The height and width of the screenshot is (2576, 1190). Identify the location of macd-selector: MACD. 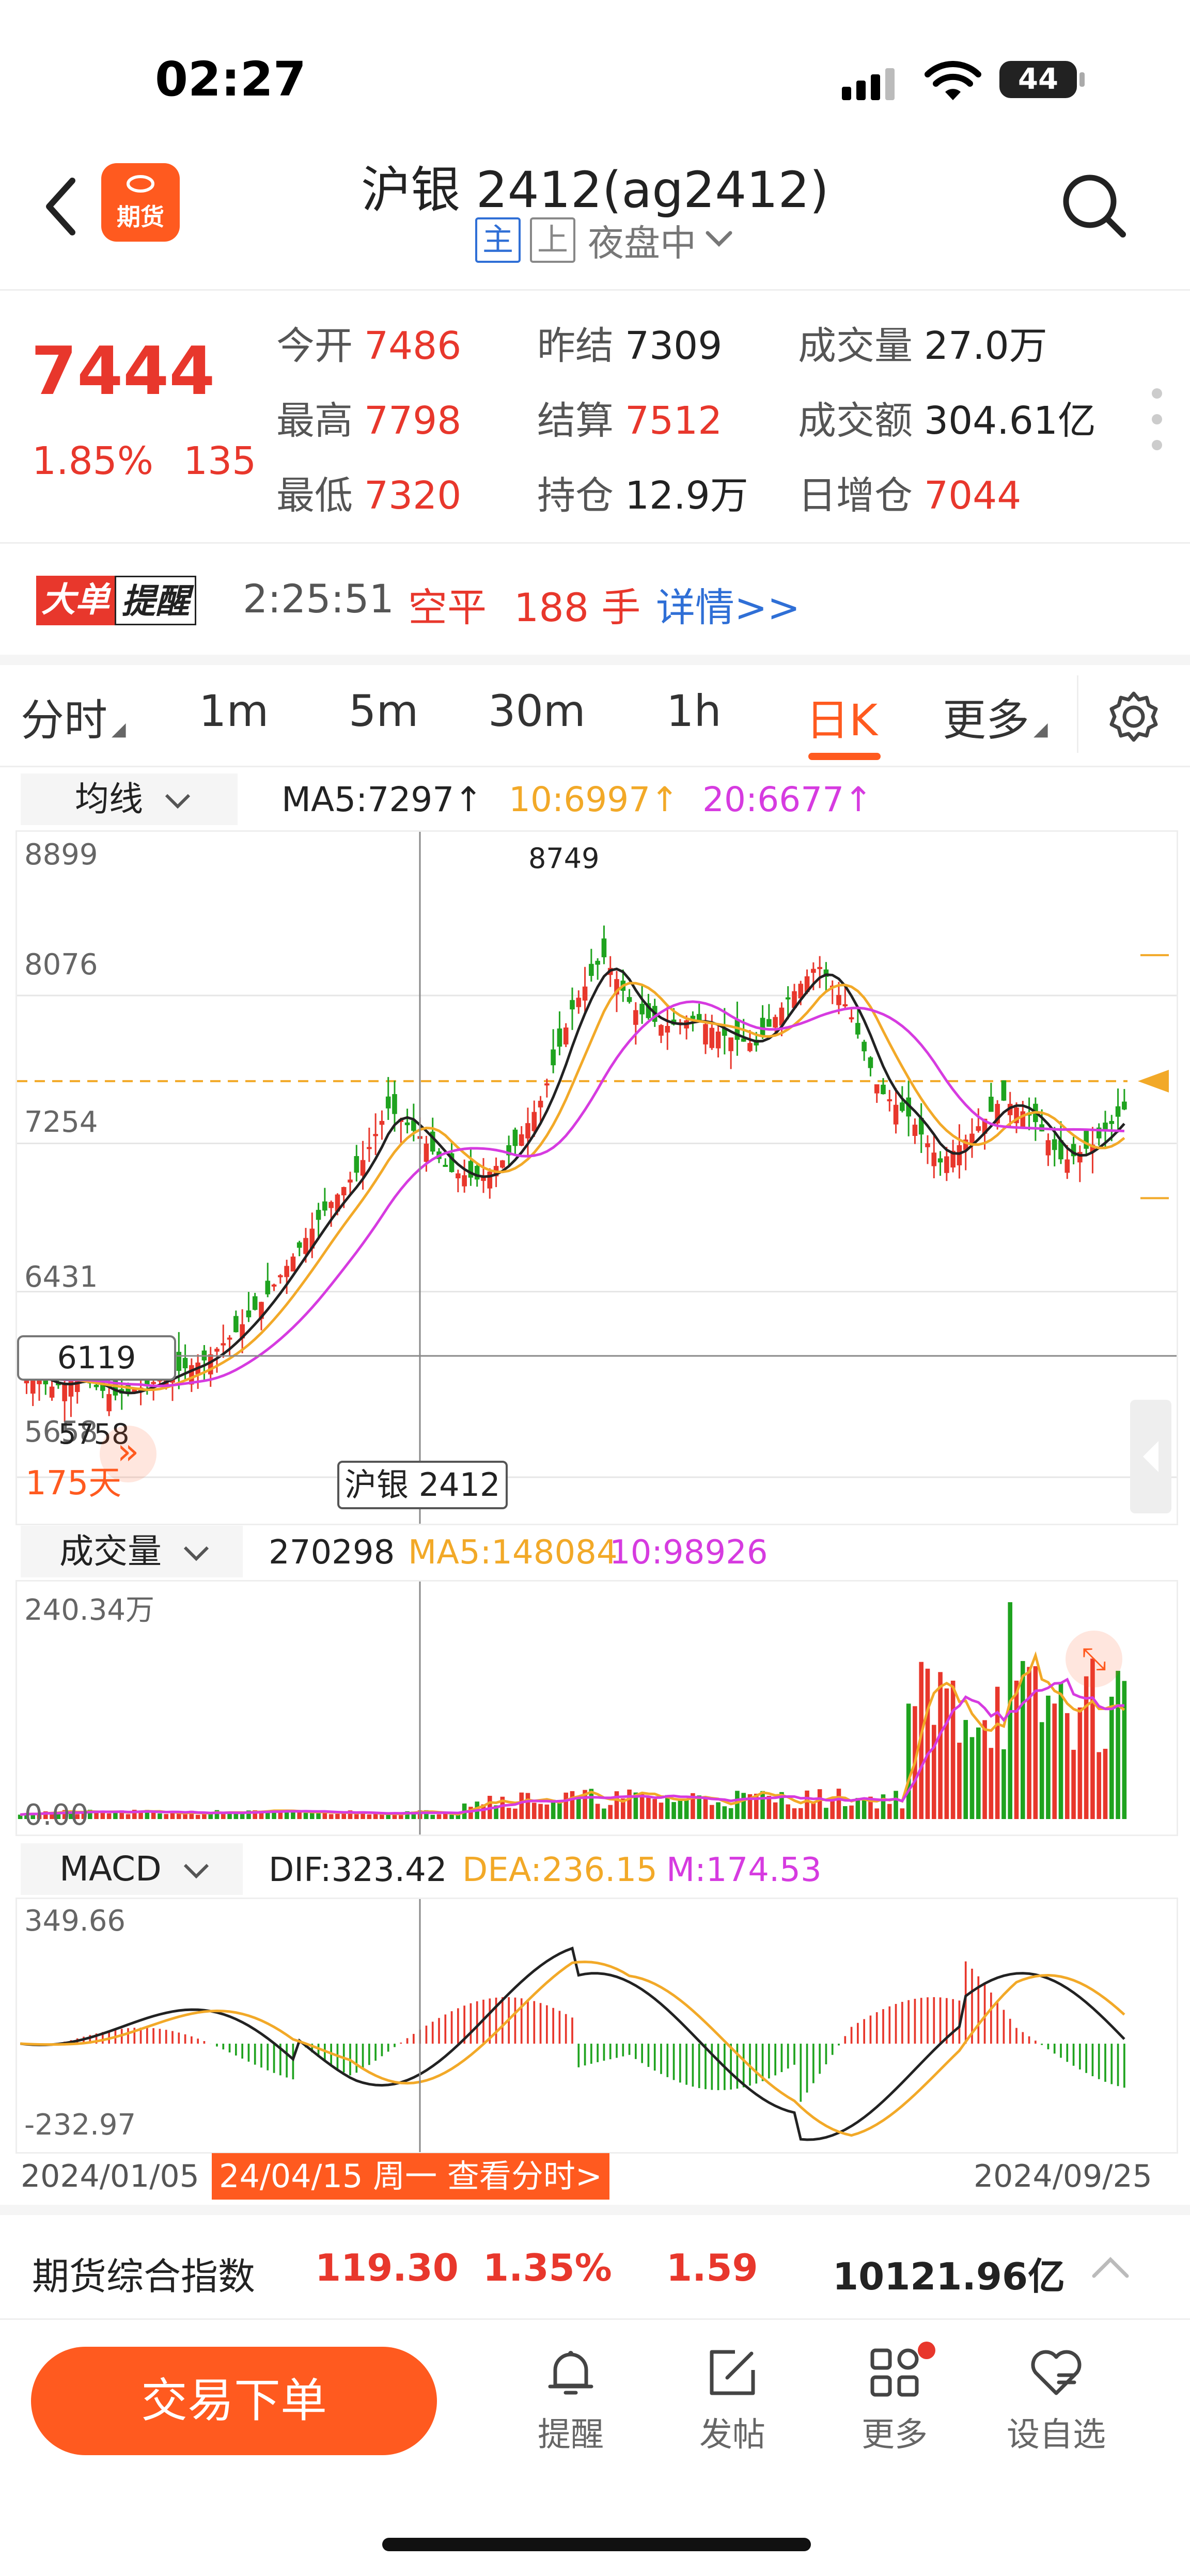
(132, 1869).